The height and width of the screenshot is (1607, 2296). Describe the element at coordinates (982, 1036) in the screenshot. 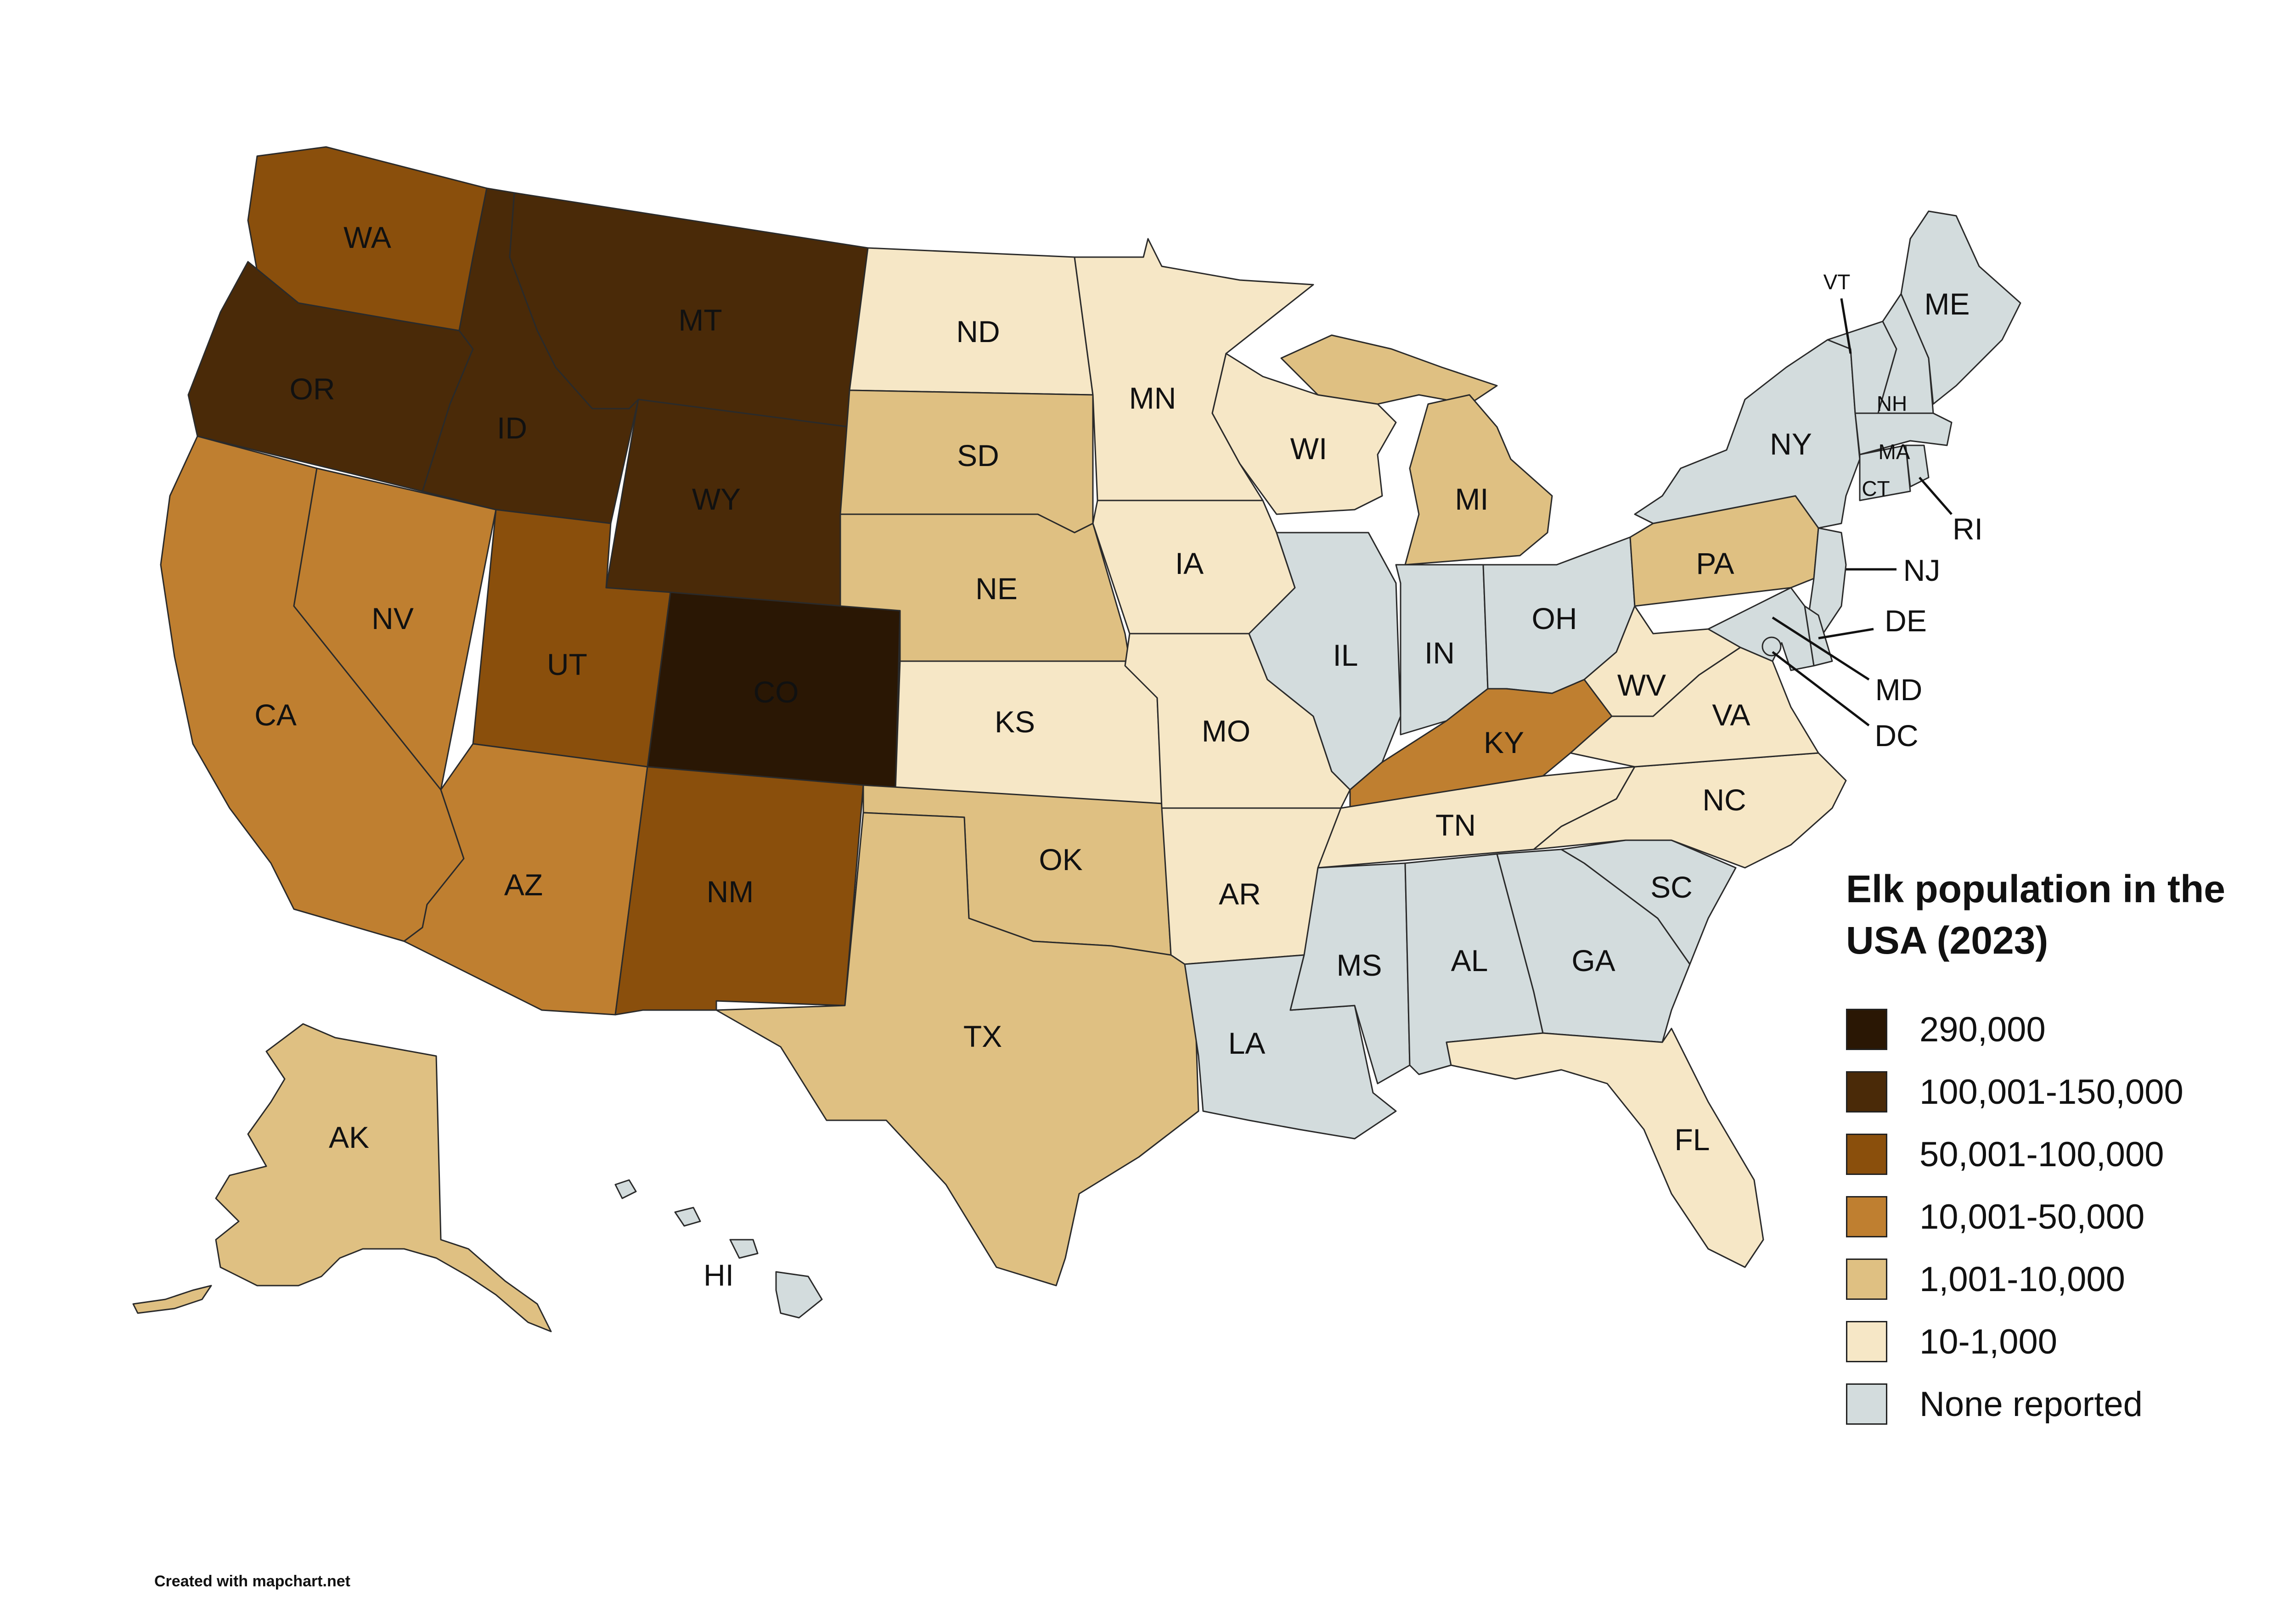

I see `label-tx: TX` at that location.